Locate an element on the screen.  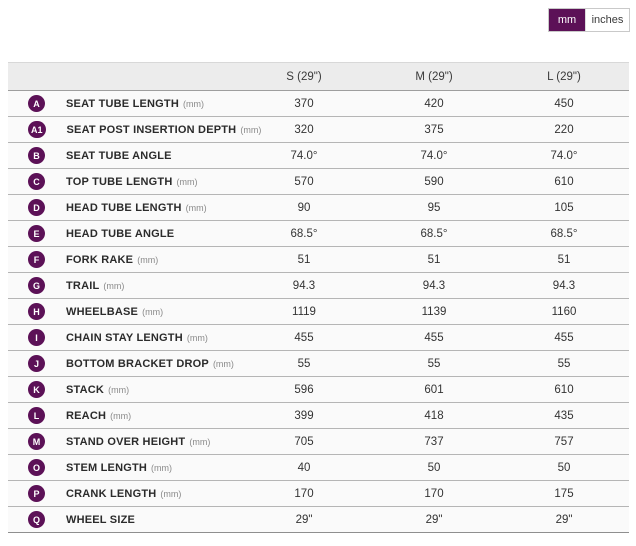
table-row: Q WHEEL SIZE 29" 29" 29" is located at coordinates (318, 520).